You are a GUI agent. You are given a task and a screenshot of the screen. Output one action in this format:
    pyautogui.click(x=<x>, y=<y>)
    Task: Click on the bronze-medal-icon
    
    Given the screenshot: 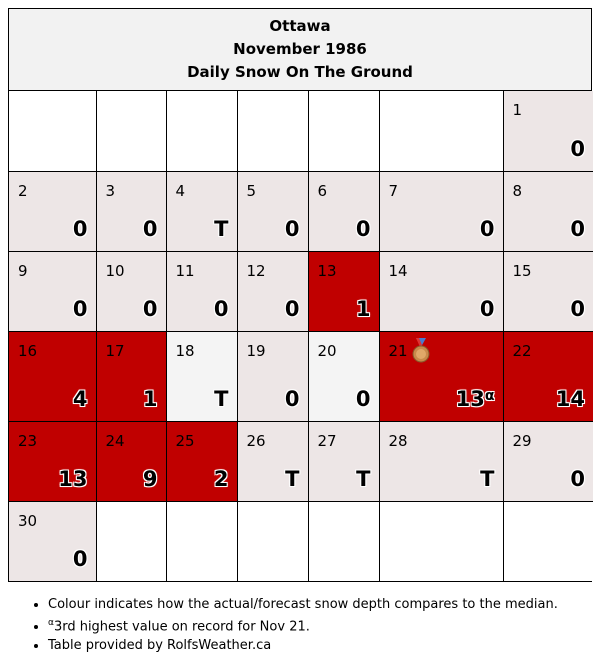 What is the action you would take?
    pyautogui.click(x=420, y=349)
    